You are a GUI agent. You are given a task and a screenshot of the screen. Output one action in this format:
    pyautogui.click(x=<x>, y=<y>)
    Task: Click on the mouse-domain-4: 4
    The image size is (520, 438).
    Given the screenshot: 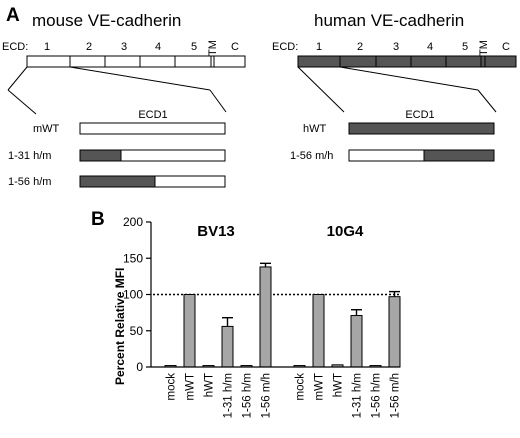 What is the action you would take?
    pyautogui.click(x=158, y=47)
    